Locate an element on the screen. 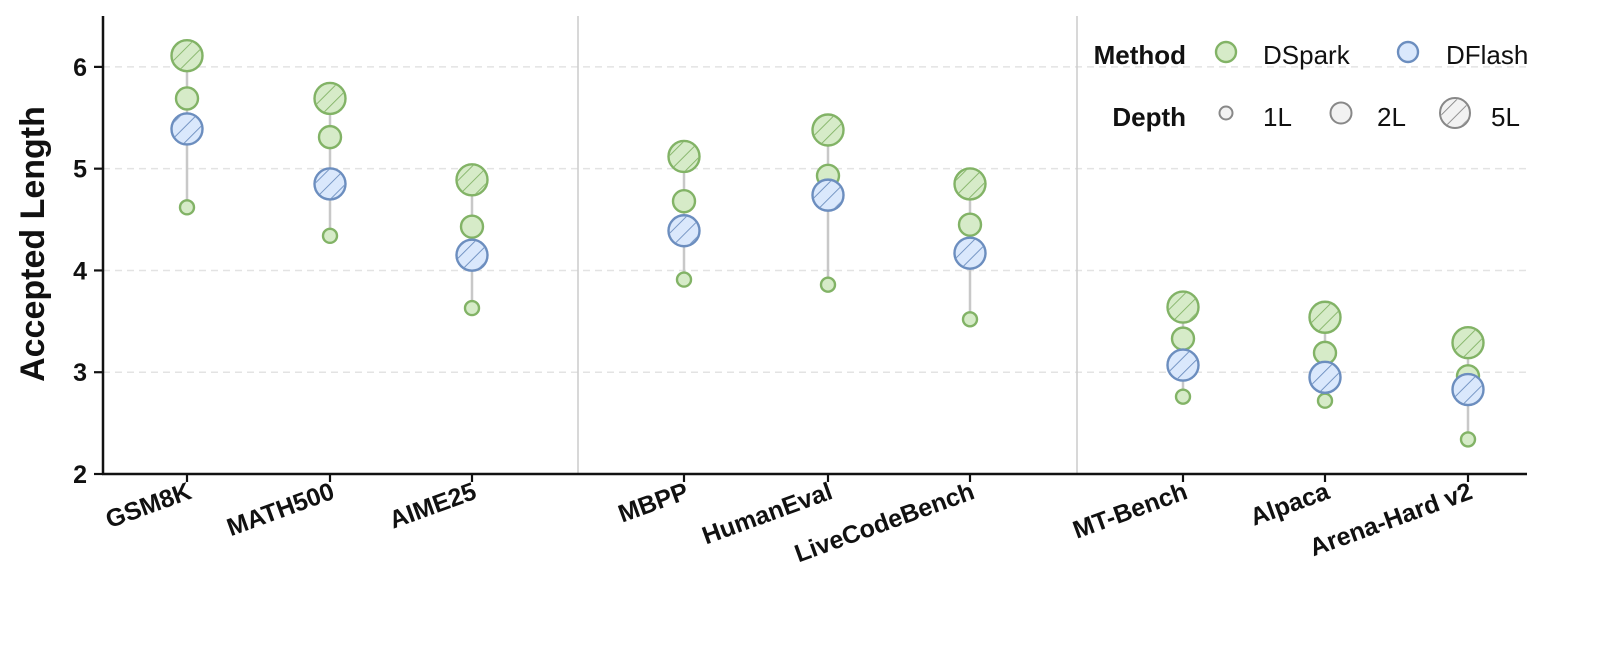 The image size is (1600, 647). y-tick-label: 6 is located at coordinates (80, 68).